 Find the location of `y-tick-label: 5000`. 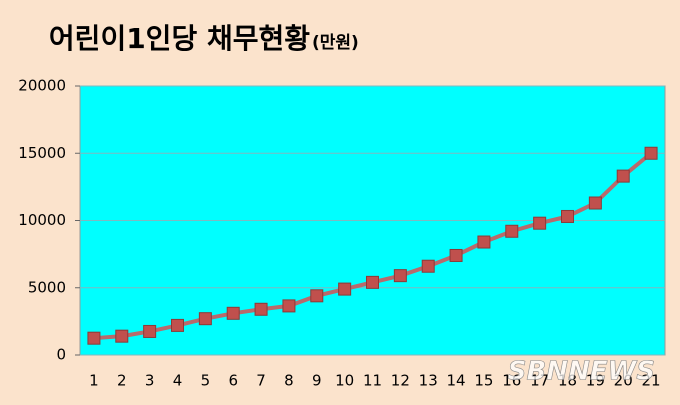

y-tick-label: 5000 is located at coordinates (47, 287).